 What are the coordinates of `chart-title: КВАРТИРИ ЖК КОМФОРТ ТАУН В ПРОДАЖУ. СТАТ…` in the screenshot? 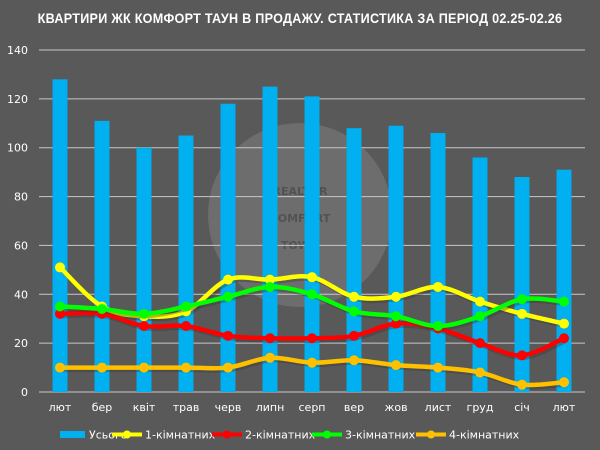 It's located at (300, 18).